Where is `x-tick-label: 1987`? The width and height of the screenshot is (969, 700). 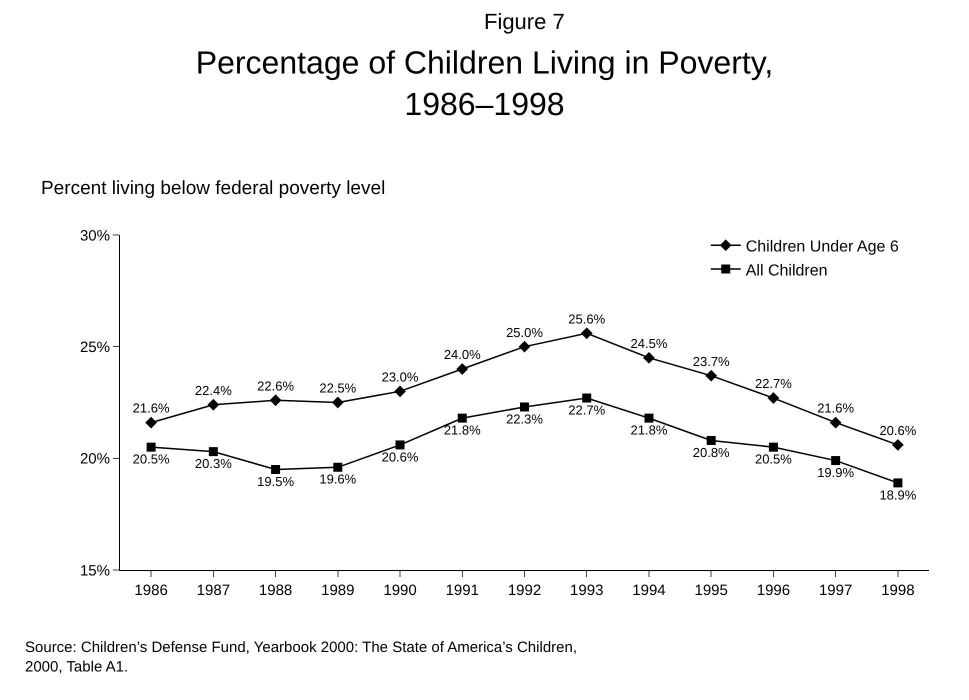 x-tick-label: 1987 is located at coordinates (213, 590).